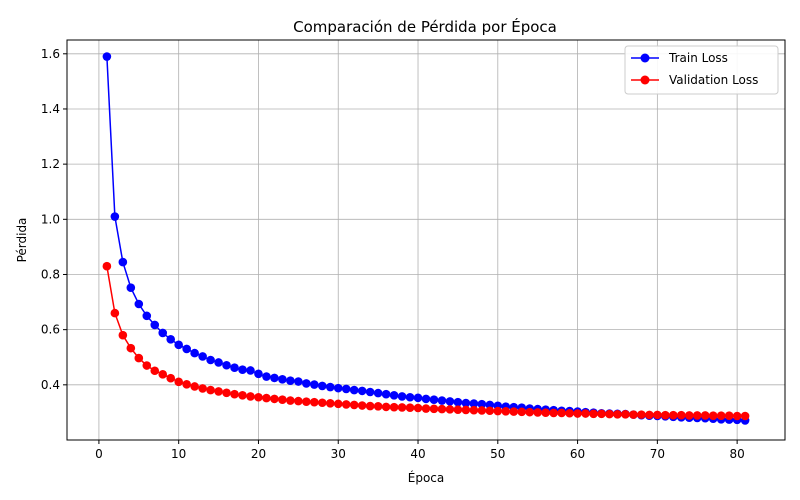 The width and height of the screenshot is (800, 500). What do you see at coordinates (50, 54) in the screenshot?
I see `y-tick-label: 1.6` at bounding box center [50, 54].